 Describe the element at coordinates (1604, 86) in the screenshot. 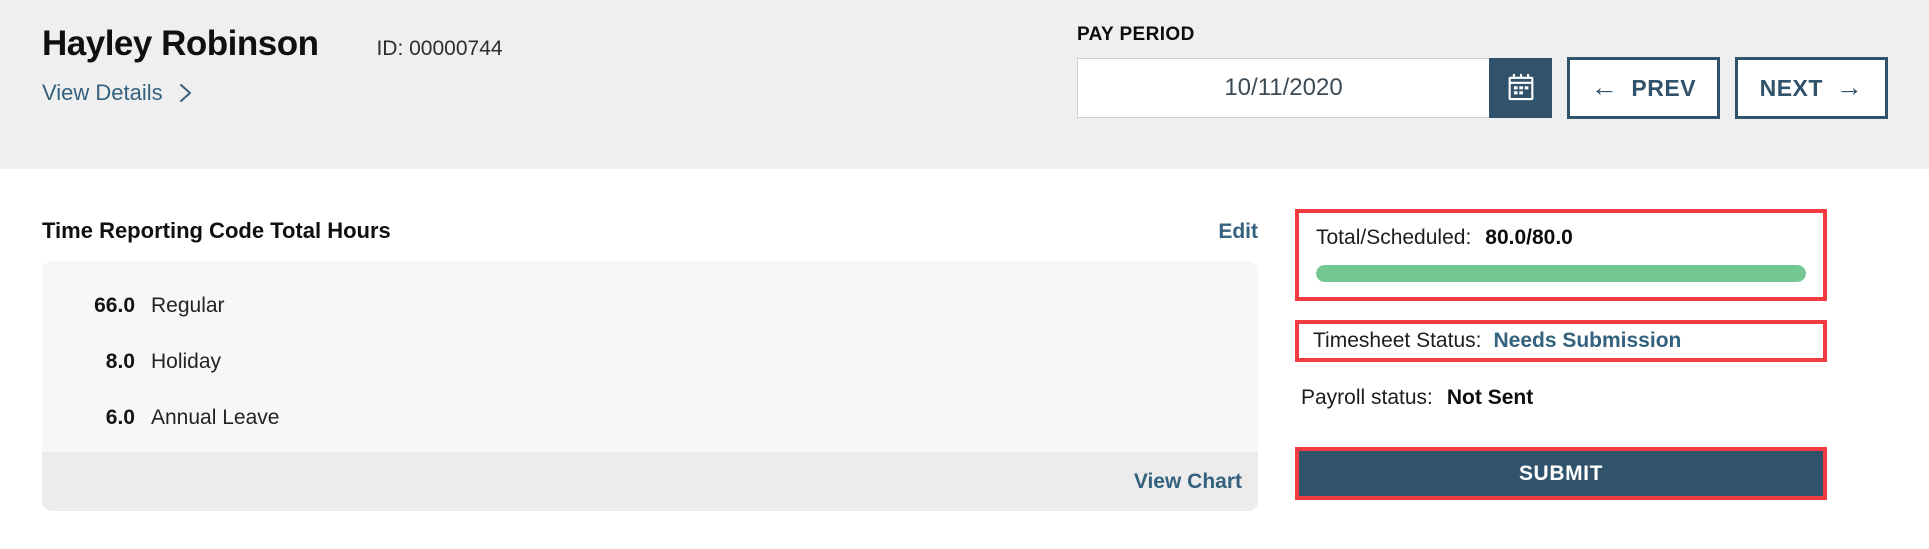

I see `left-arrow-icon: ←` at that location.